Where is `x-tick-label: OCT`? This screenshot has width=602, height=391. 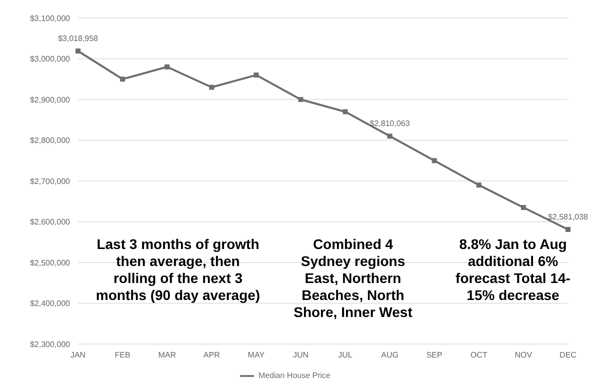
x-tick-label: OCT is located at coordinates (479, 355).